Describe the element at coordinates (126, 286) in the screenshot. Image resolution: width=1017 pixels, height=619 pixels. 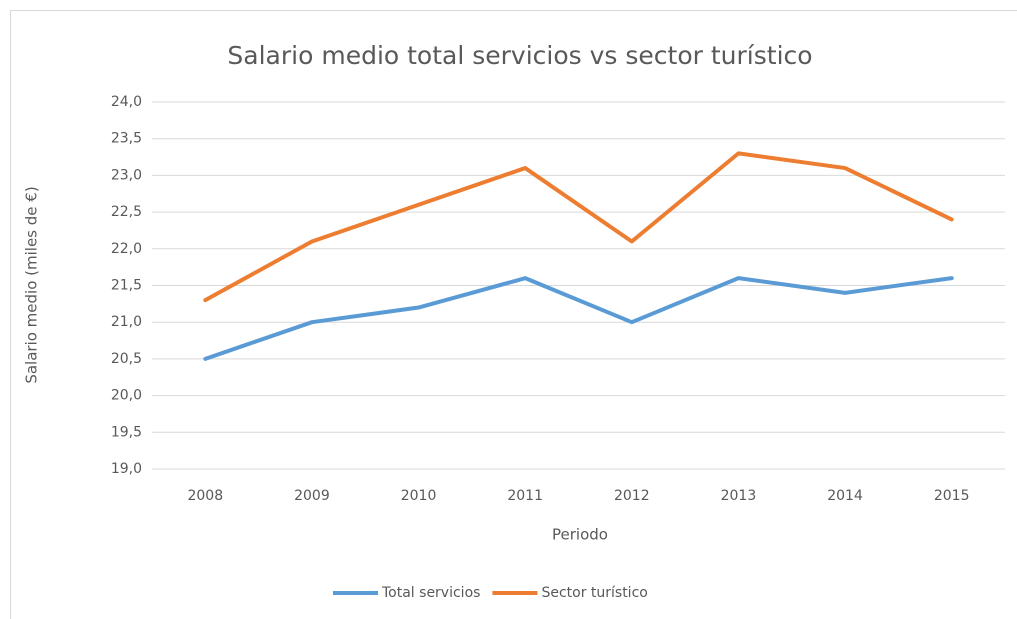
I see `y-tick-label: 21,5` at that location.